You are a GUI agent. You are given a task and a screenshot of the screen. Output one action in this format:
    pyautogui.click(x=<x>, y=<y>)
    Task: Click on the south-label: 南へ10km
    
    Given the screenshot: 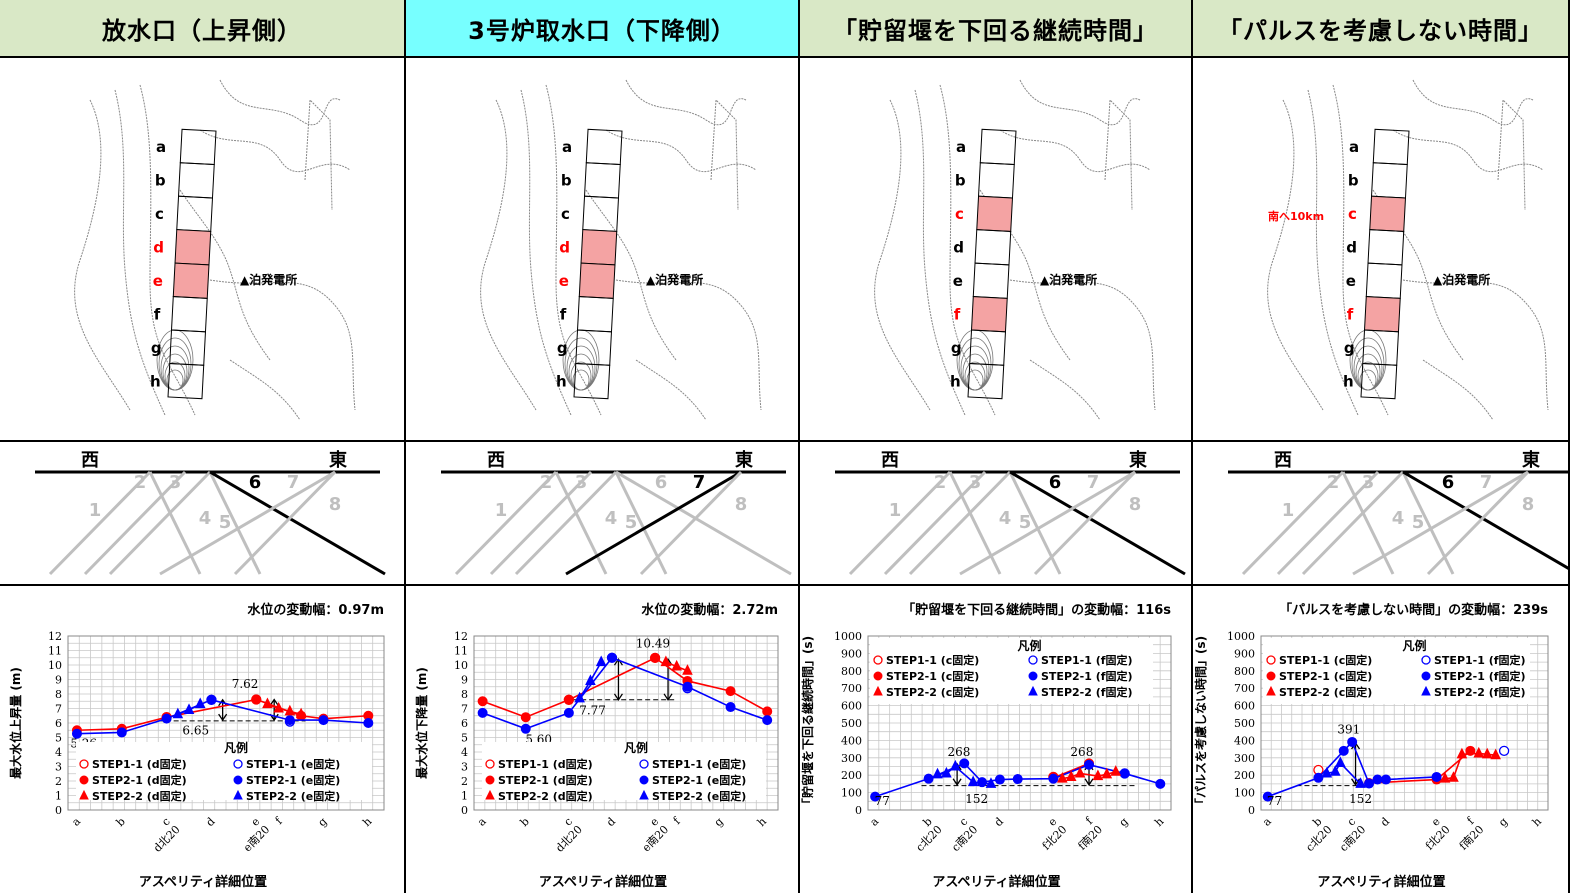 What is the action you would take?
    pyautogui.click(x=1296, y=216)
    